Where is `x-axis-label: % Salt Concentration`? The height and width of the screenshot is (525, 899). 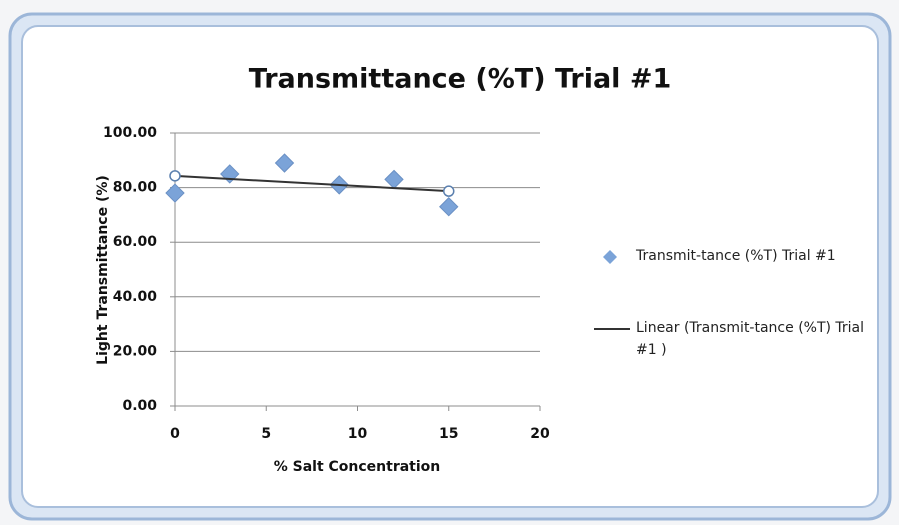
x-axis-label: % Salt Concentration is located at coordinates (357, 467).